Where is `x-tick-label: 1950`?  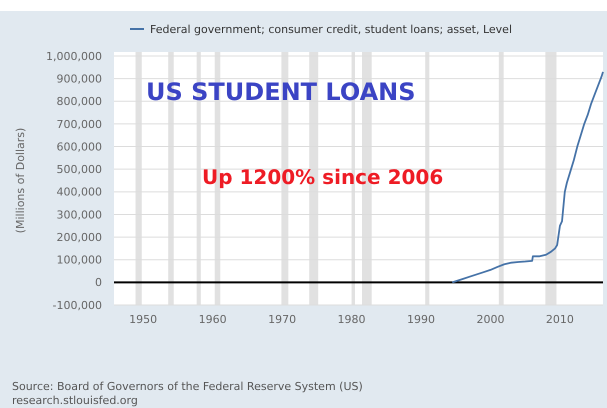
x-tick-label: 1950 is located at coordinates (143, 319).